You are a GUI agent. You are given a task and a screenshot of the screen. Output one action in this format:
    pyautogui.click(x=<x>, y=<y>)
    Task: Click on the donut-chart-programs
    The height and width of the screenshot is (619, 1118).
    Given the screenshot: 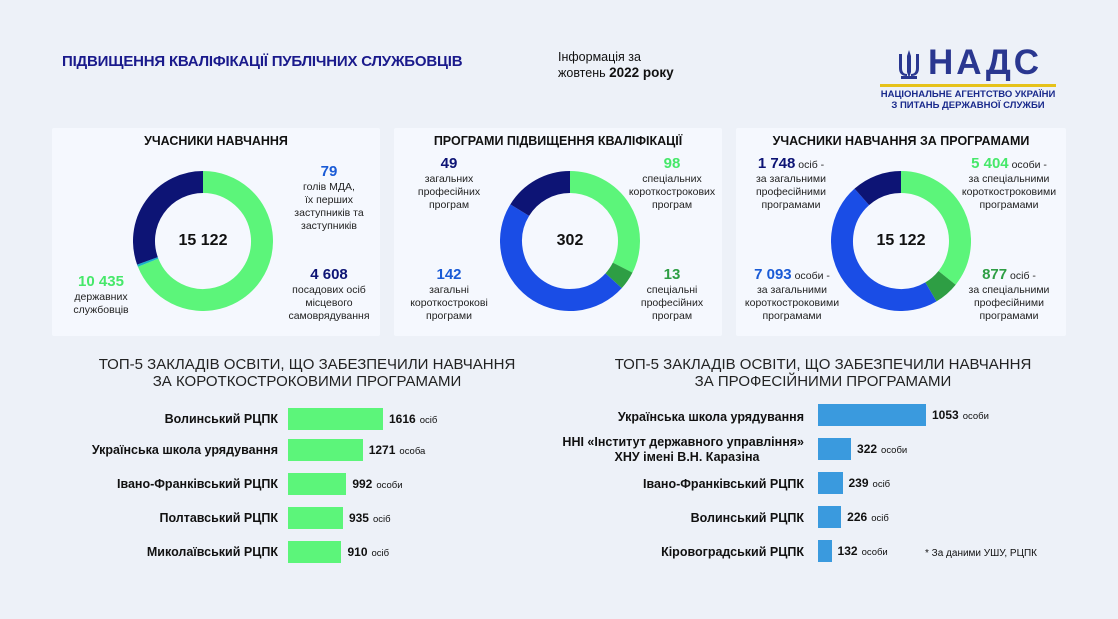 What is the action you would take?
    pyautogui.click(x=570, y=241)
    